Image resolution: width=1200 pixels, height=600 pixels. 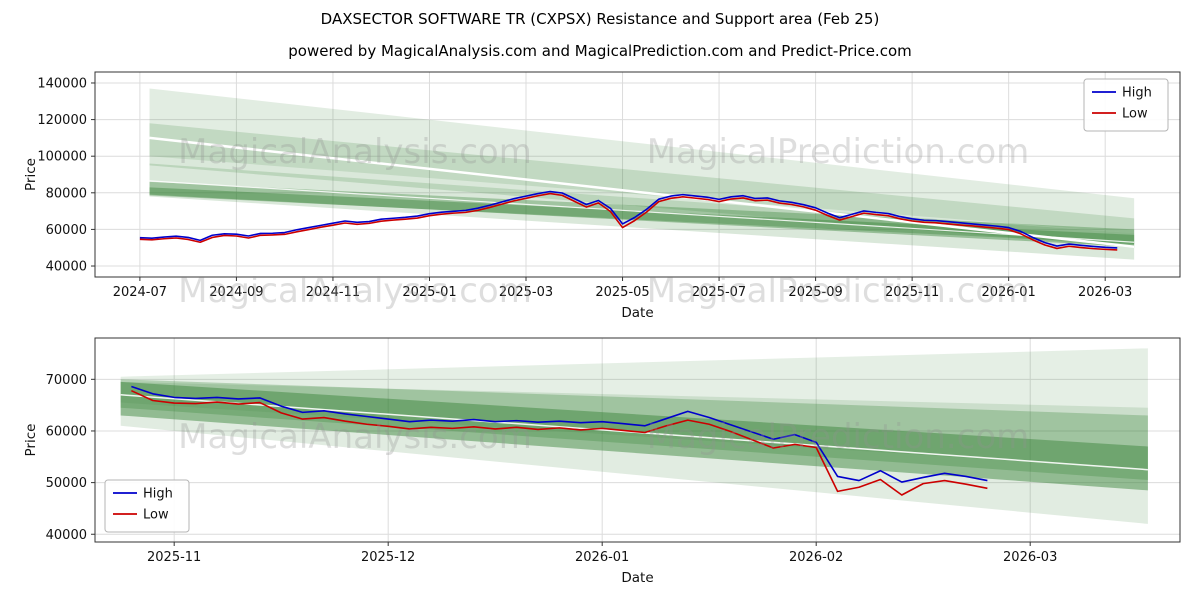 What do you see at coordinates (62, 120) in the screenshot?
I see `y-tick-label: 120000` at bounding box center [62, 120].